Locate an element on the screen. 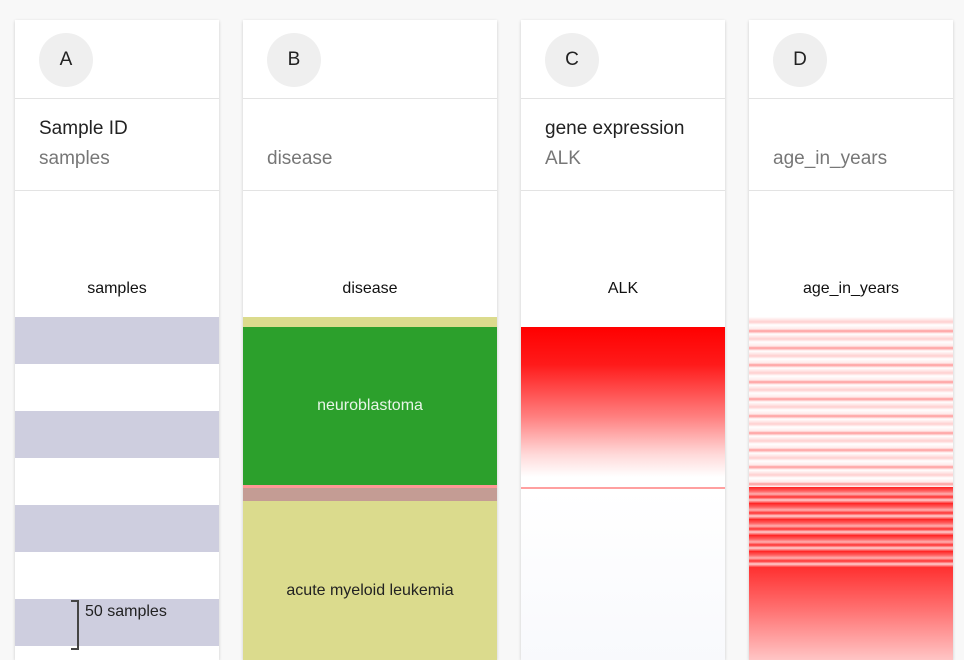 The height and width of the screenshot is (660, 964). track-label: samples is located at coordinates (117, 288).